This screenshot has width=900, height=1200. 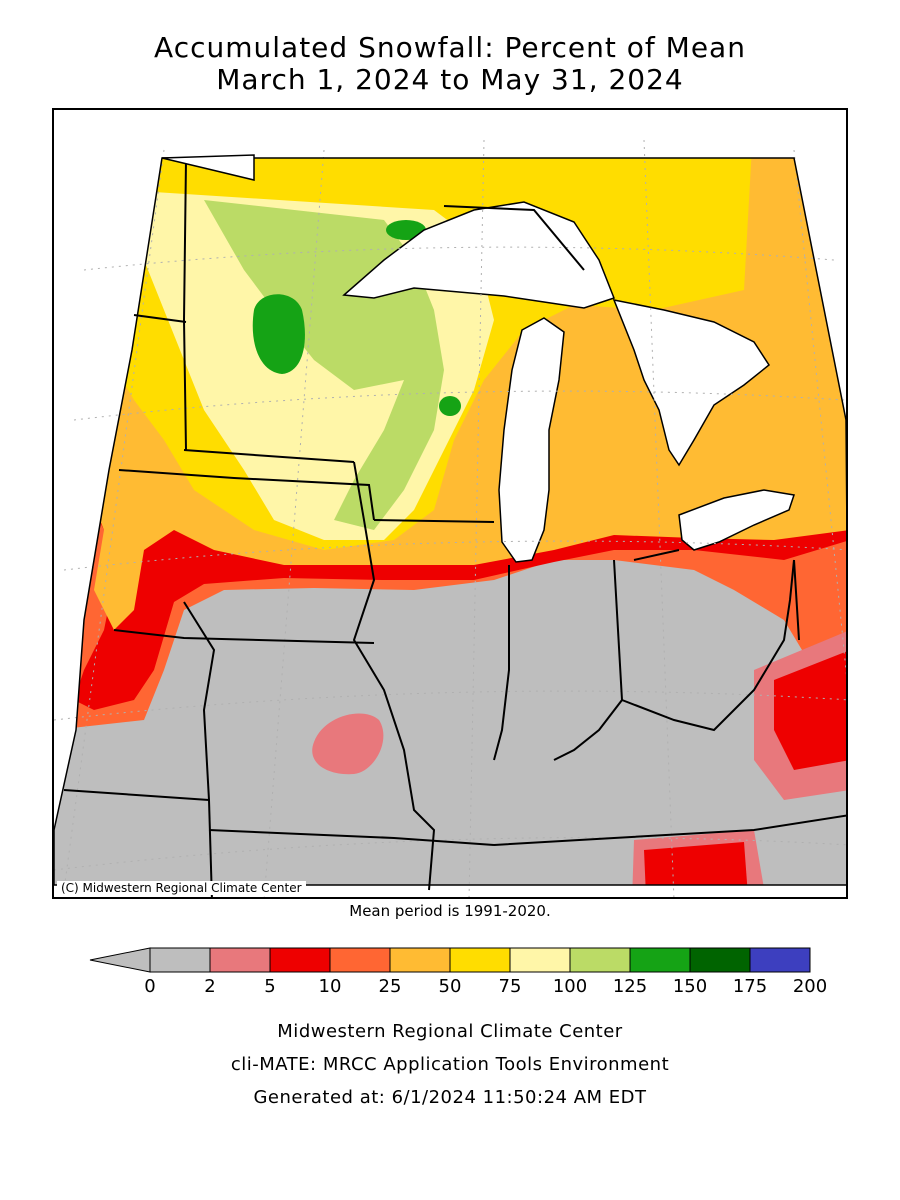 What do you see at coordinates (810, 986) in the screenshot?
I see `legend-tick-200: 200` at bounding box center [810, 986].